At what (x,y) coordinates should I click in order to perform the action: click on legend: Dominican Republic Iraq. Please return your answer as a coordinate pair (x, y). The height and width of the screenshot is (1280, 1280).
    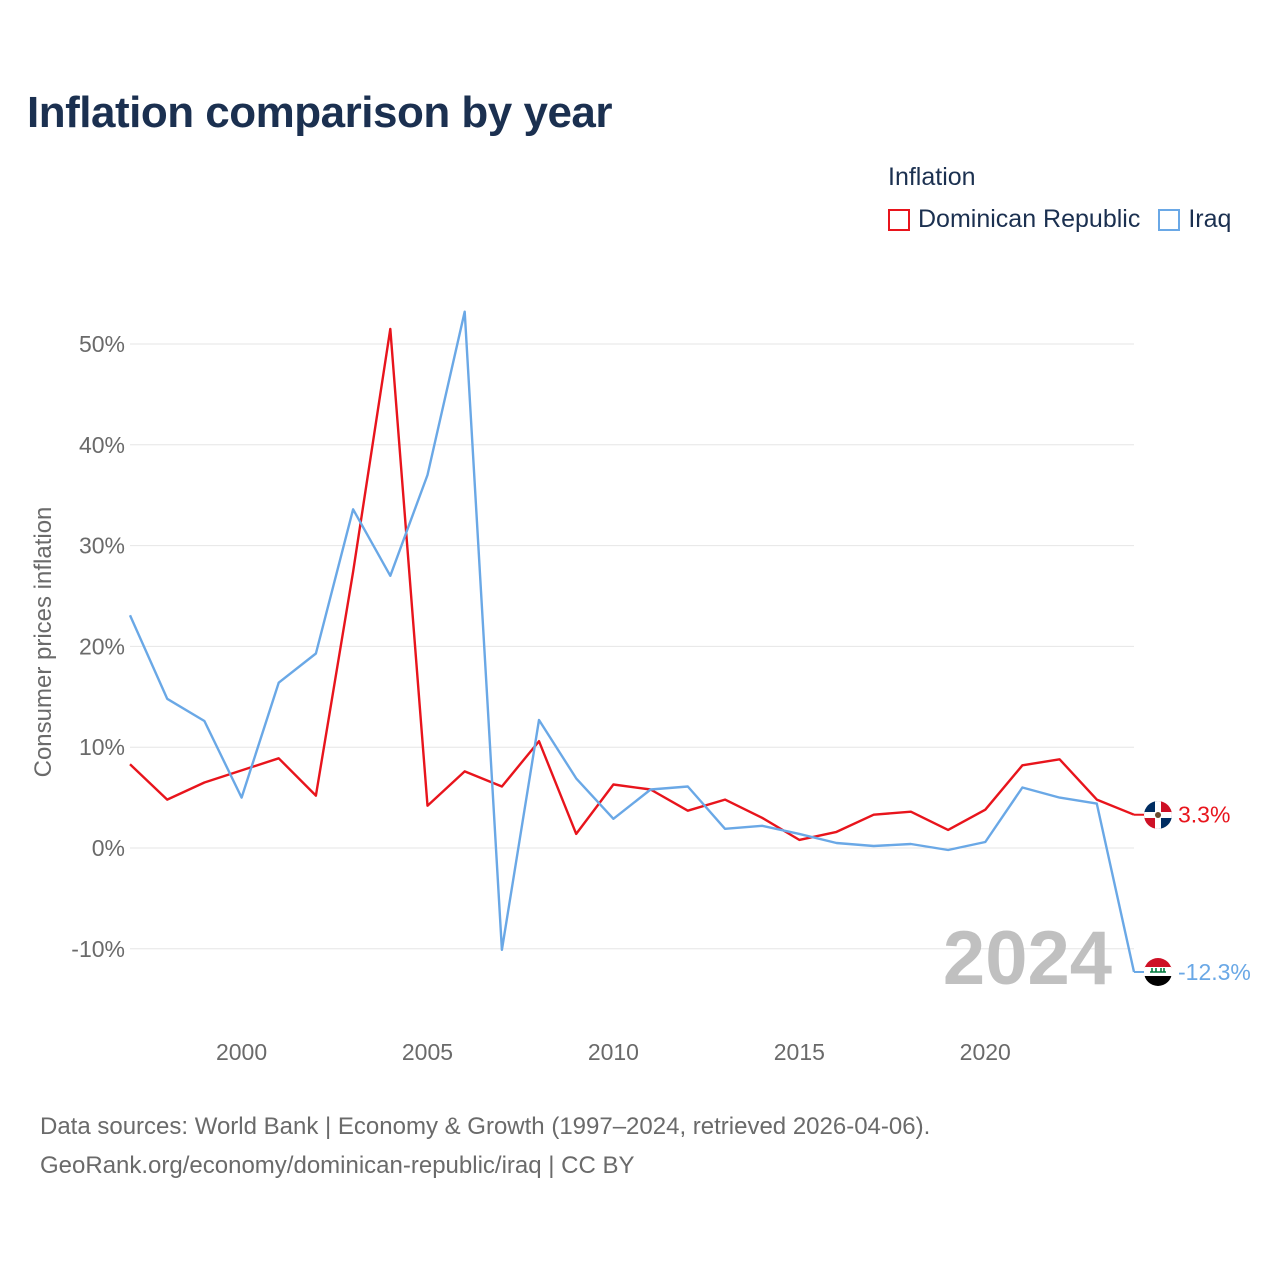
    Looking at the image, I should click on (1068, 219).